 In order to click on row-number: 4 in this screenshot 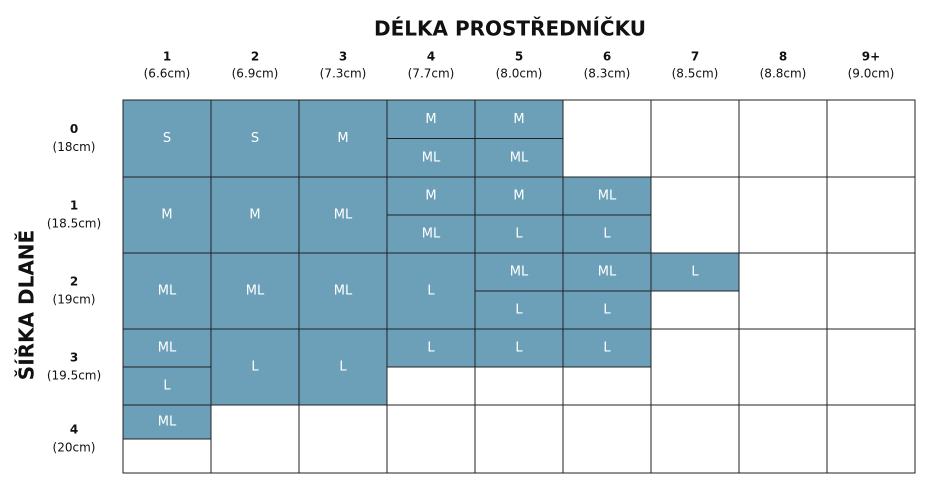, I will do `click(74, 430)`.